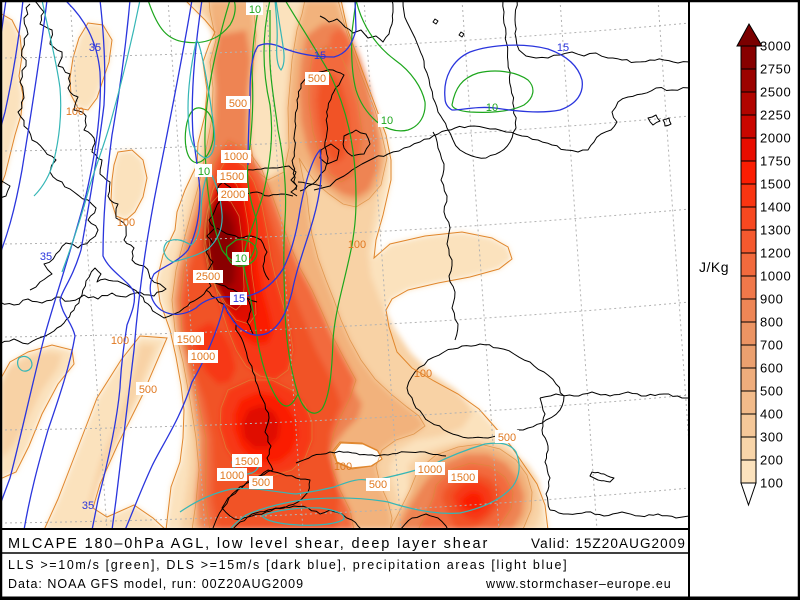  I want to click on svg-text: 1200, so click(775, 253).